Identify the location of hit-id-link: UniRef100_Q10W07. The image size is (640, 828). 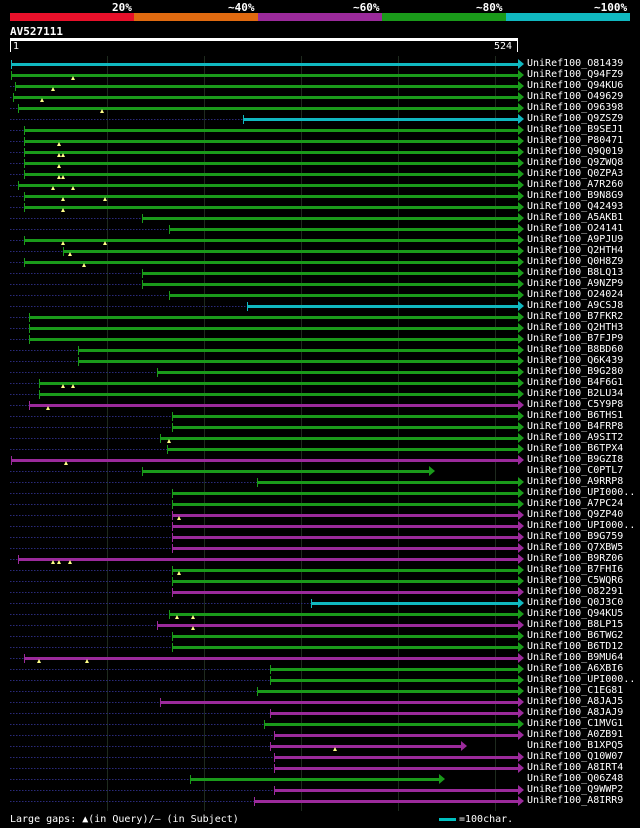
(575, 756).